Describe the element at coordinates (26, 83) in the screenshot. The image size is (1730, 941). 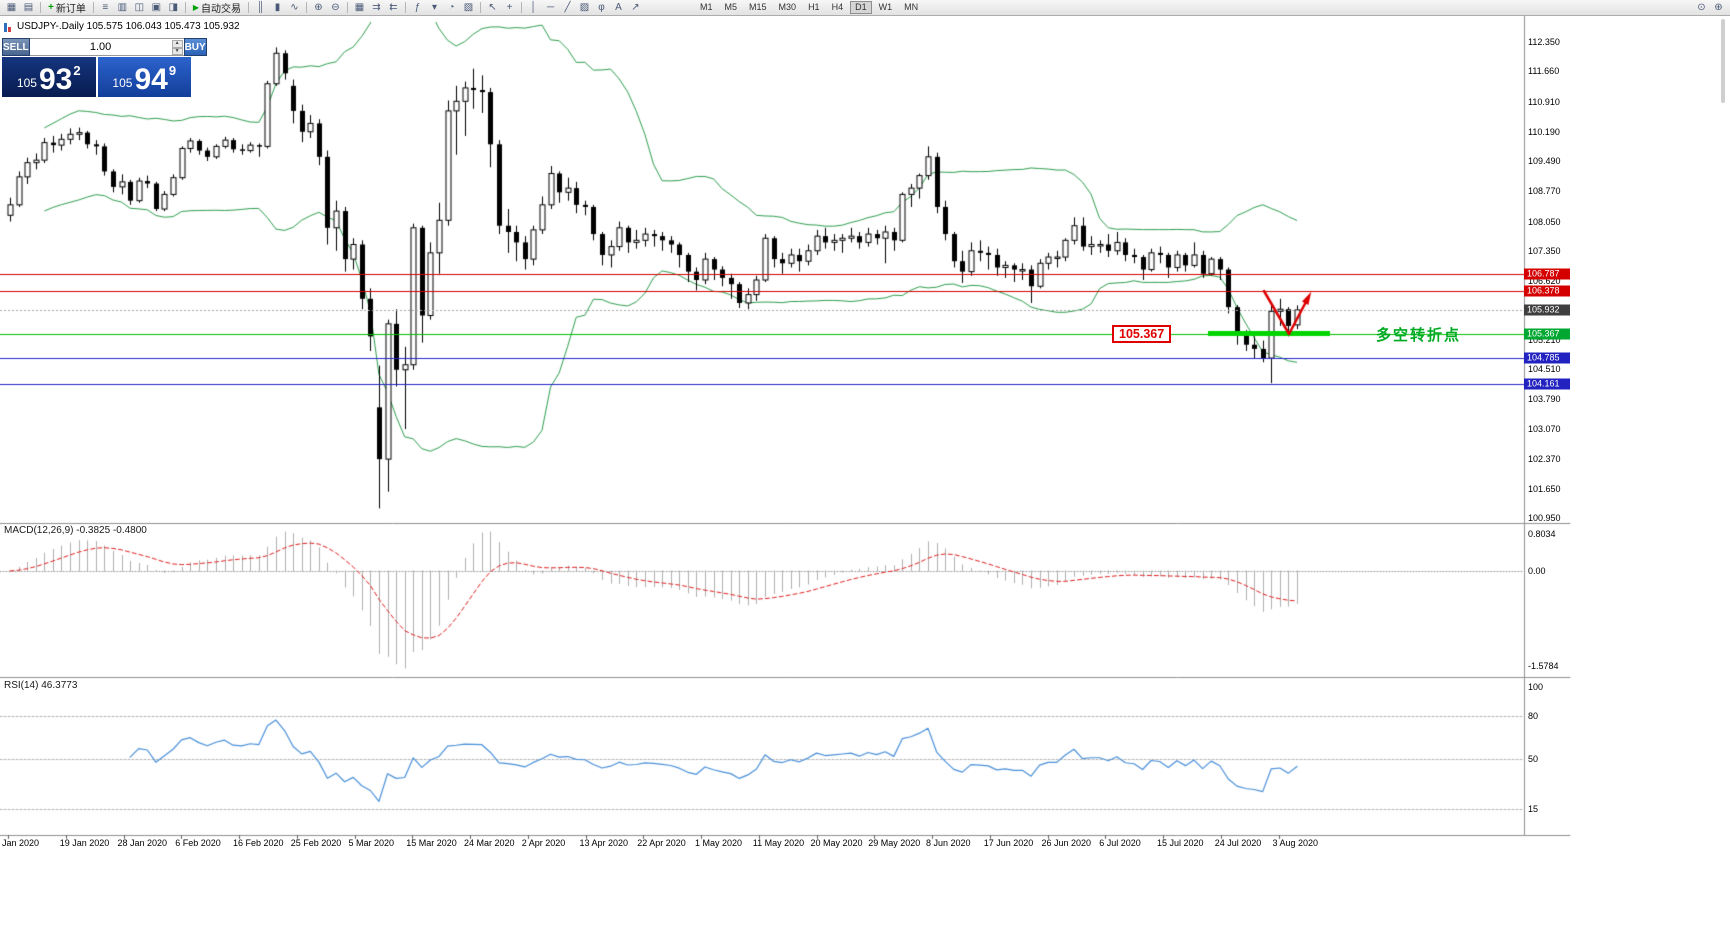
I see `bid-prefix: 105` at that location.